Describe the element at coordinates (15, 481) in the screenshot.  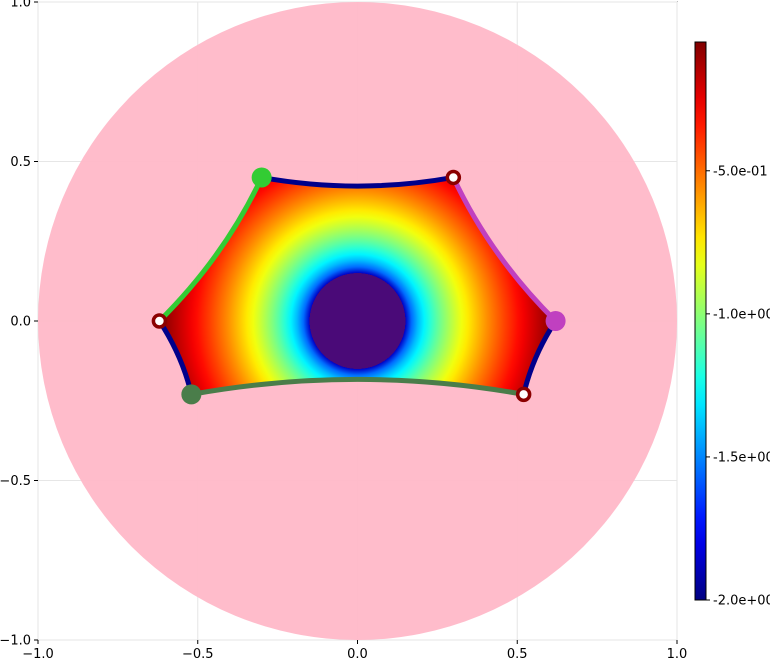
I see `y-tick-label: −0.5` at that location.